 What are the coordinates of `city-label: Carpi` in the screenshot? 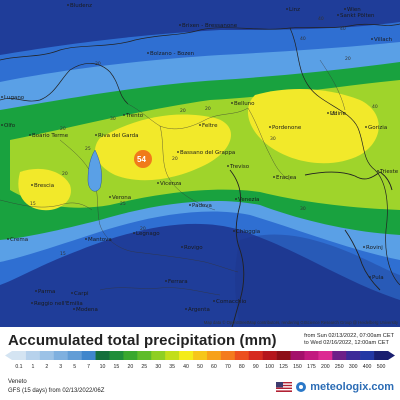 It's located at (81, 294).